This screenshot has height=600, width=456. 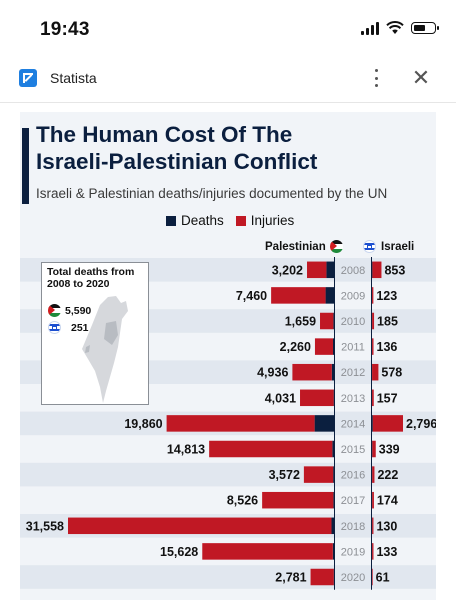 I want to click on total-deaths-inset: Total deaths from 2008 to 2020 5,590 251, so click(x=95, y=333).